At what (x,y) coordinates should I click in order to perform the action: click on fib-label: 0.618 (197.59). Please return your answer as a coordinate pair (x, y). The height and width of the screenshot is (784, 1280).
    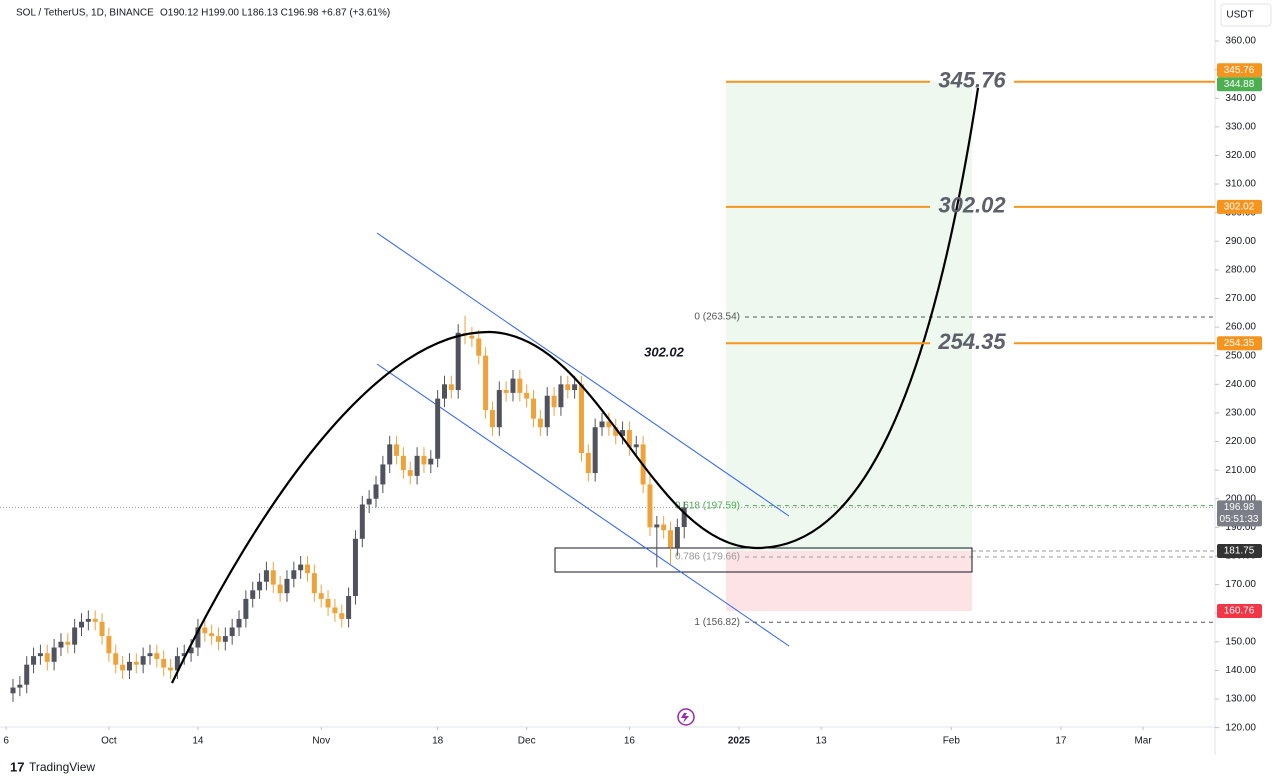
    Looking at the image, I should click on (707, 505).